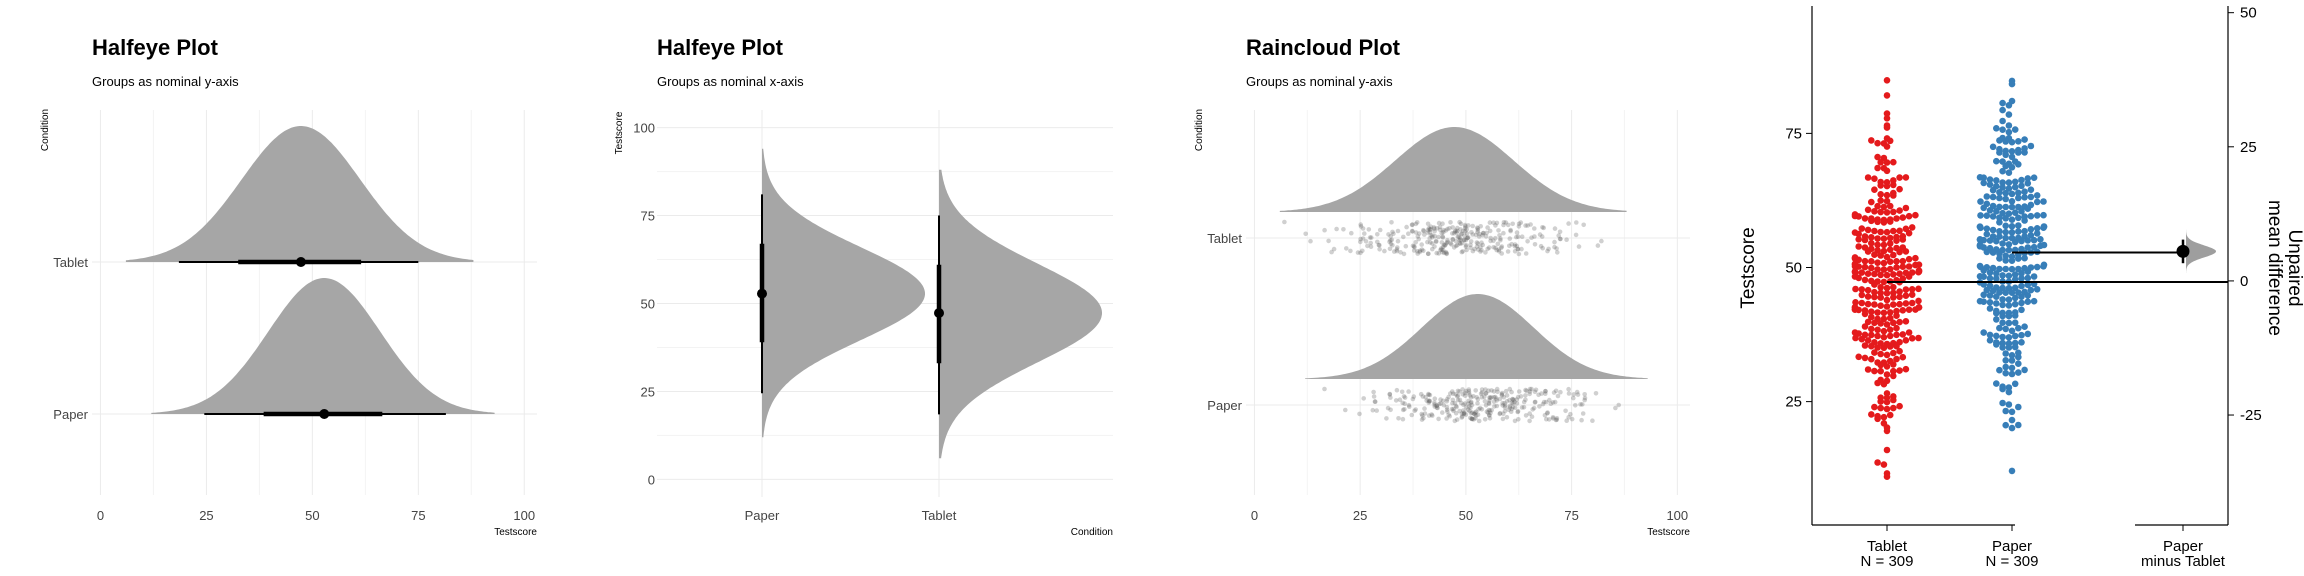  Describe the element at coordinates (45, 130) in the screenshot. I see `y-axis-label: Condition` at that location.